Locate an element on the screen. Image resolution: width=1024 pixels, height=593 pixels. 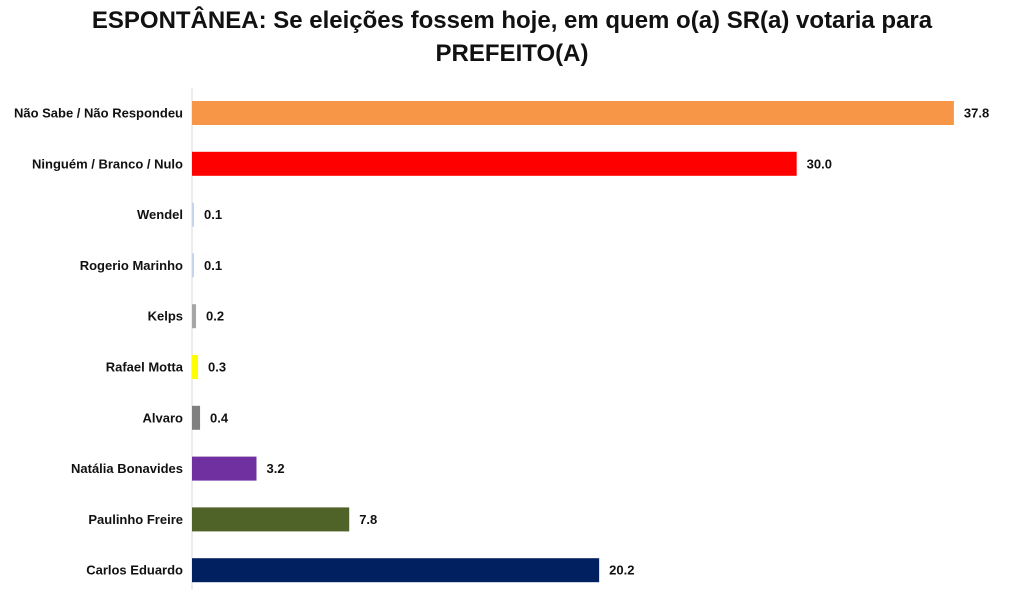
bar-paulinho-freire is located at coordinates (271, 519).